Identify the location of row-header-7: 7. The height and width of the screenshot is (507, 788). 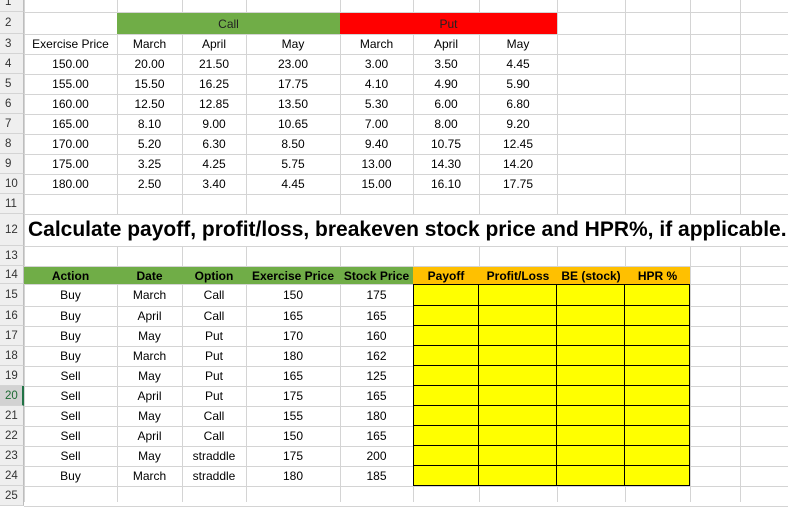
(12, 124).